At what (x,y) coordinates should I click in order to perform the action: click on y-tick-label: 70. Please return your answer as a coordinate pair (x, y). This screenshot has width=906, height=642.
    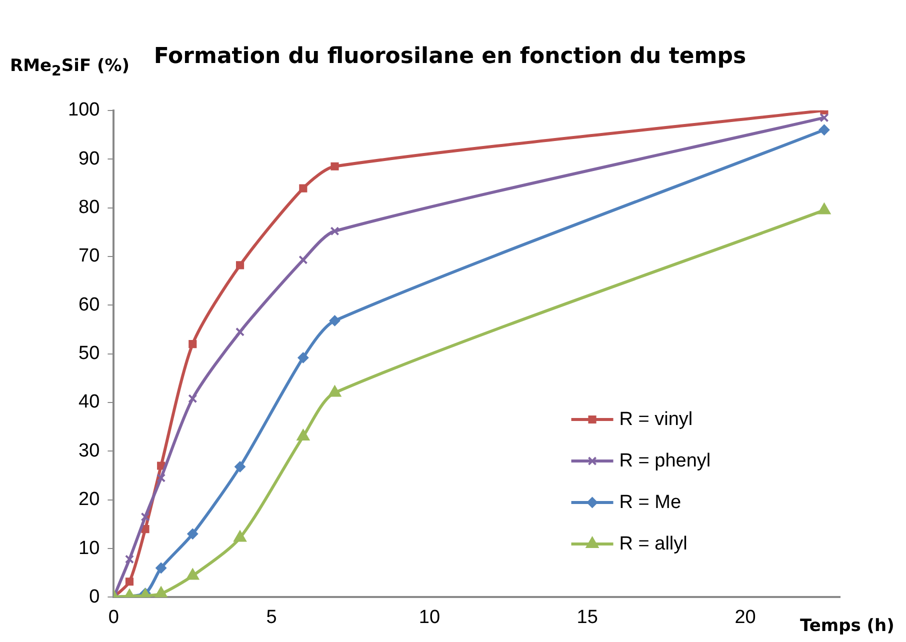
    Looking at the image, I should click on (89, 256).